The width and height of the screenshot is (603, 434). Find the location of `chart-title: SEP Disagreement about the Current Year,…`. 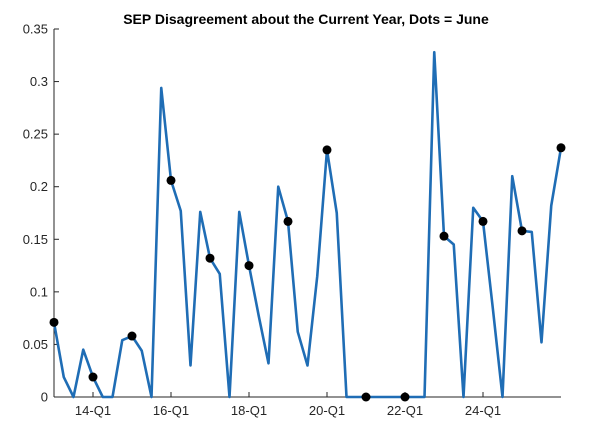

chart-title: SEP Disagreement about the Current Year,… is located at coordinates (306, 19).